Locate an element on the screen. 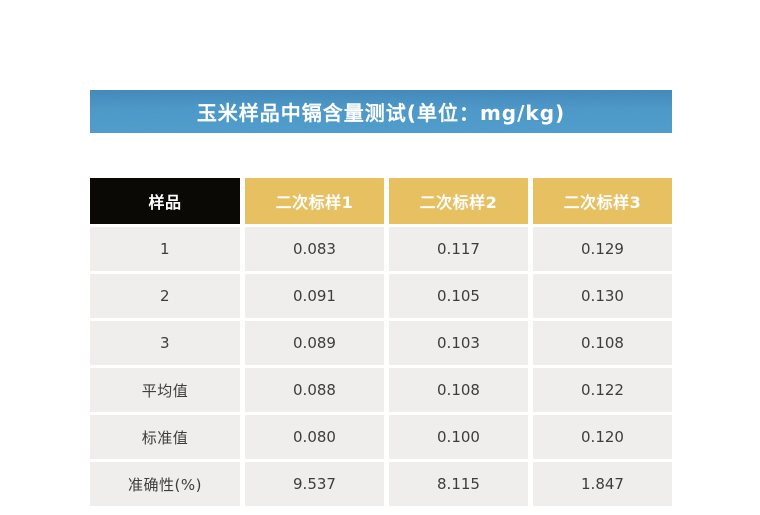  cell-r5-c2: 0.100 is located at coordinates (458, 437).